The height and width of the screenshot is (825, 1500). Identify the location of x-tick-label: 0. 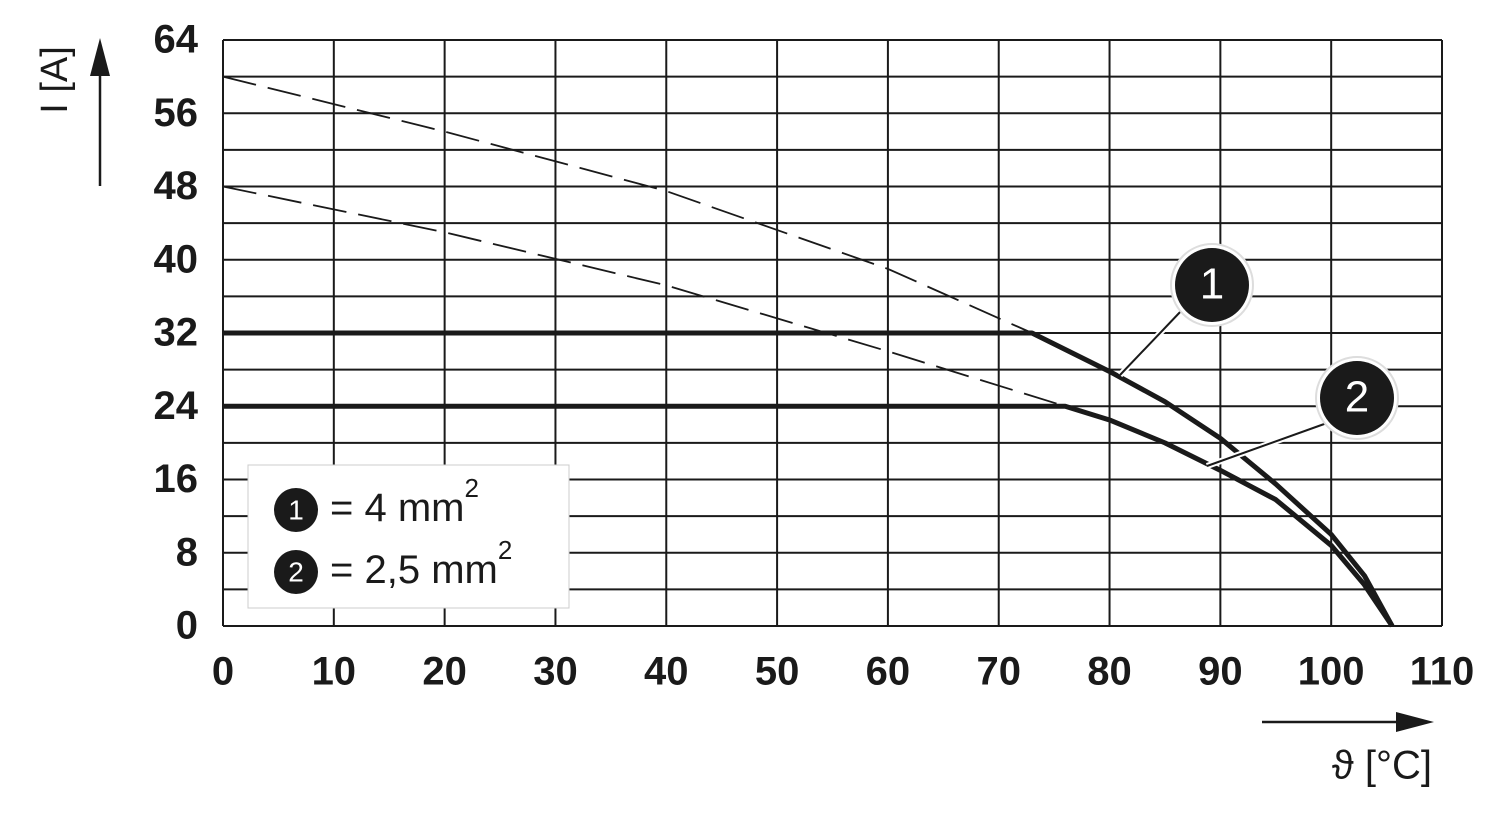
(223, 672).